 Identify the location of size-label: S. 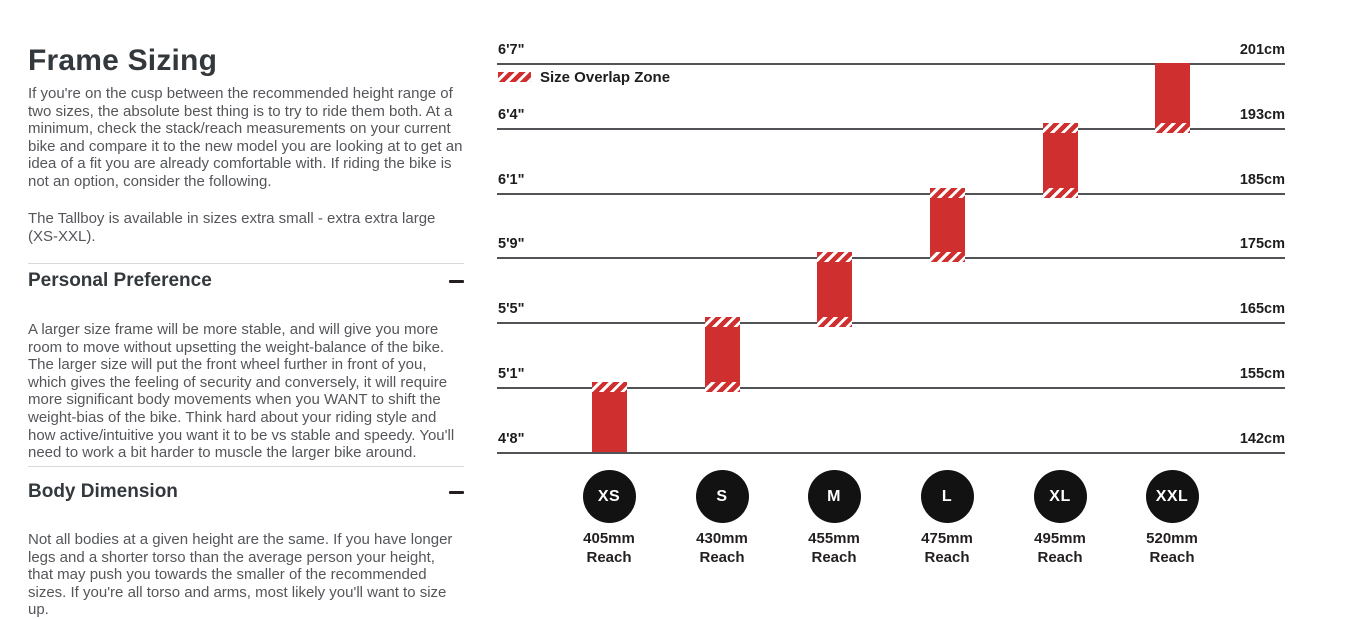
(722, 496).